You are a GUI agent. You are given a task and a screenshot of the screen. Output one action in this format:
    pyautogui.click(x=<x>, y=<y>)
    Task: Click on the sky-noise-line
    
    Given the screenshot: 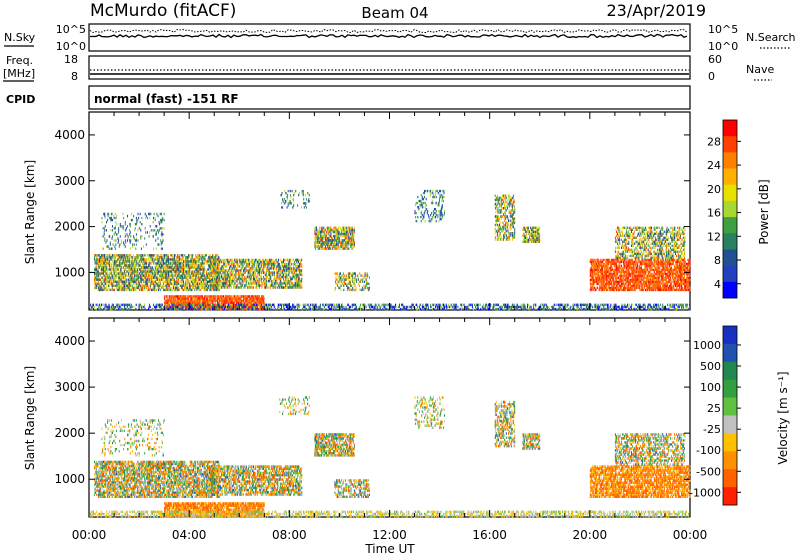 What is the action you would take?
    pyautogui.click(x=388, y=36)
    